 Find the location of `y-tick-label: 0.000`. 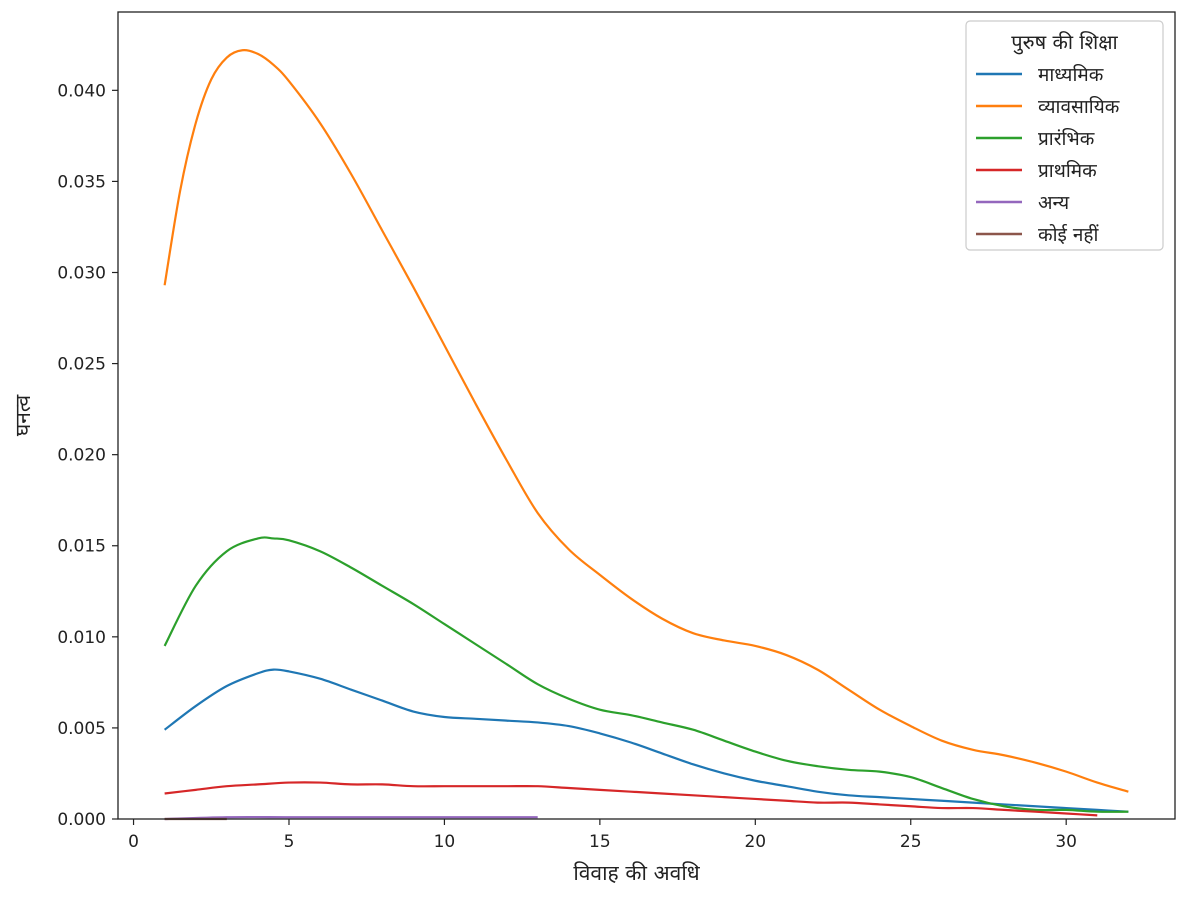

y-tick-label: 0.000 is located at coordinates (81, 820).